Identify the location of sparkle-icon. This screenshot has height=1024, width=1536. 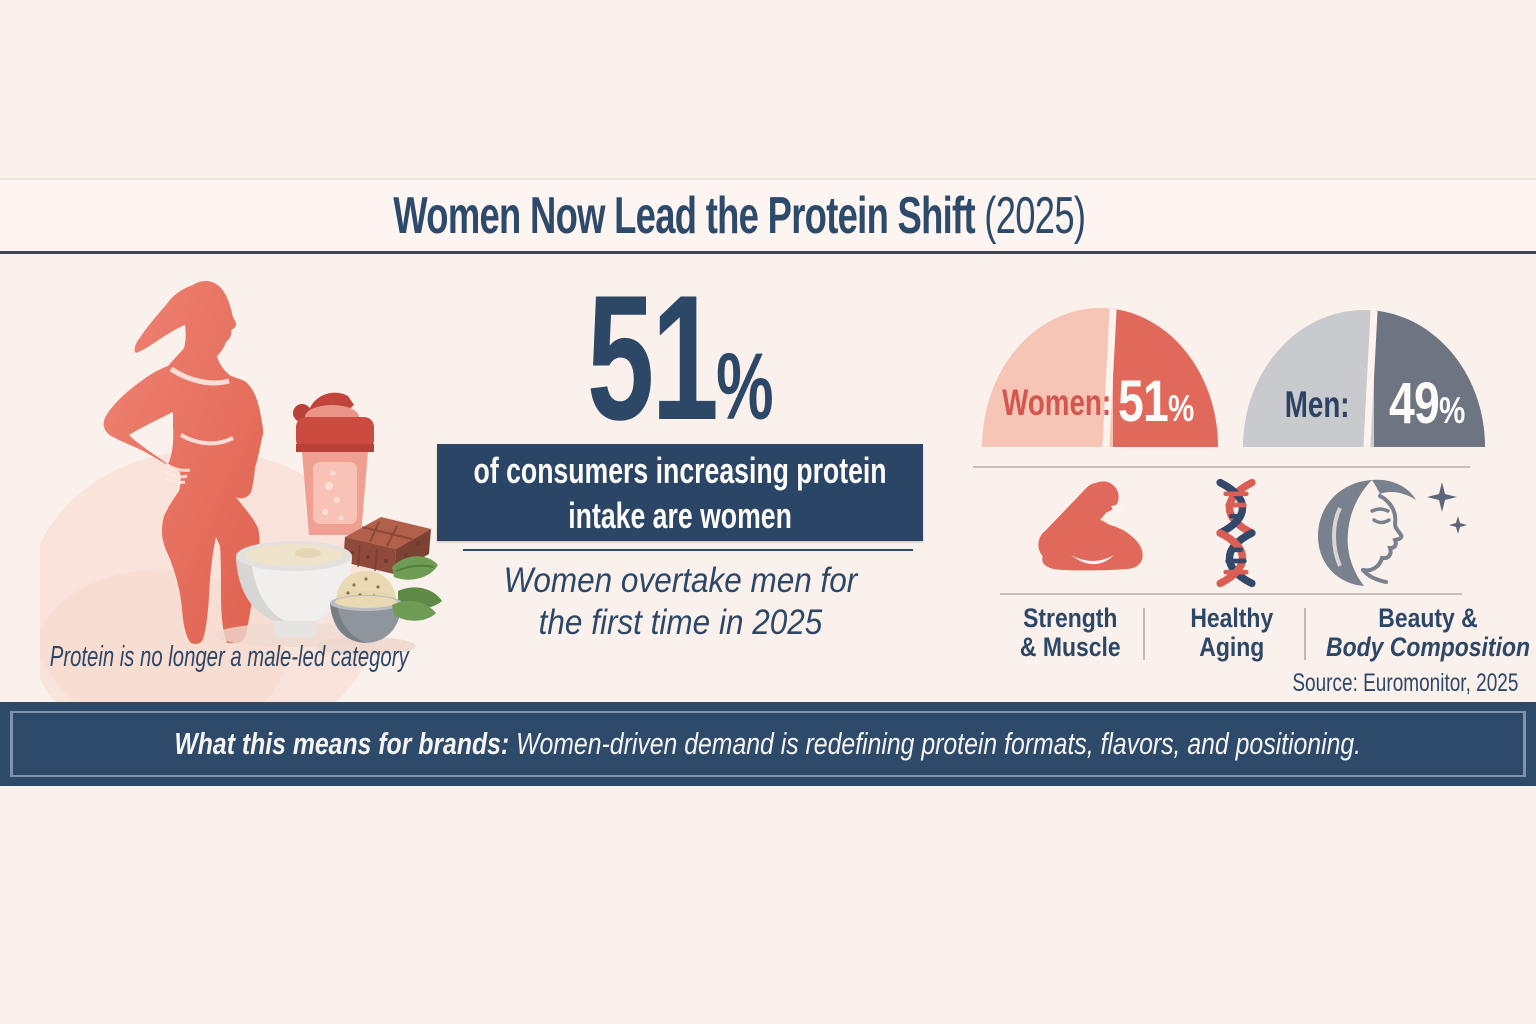
(1447, 508).